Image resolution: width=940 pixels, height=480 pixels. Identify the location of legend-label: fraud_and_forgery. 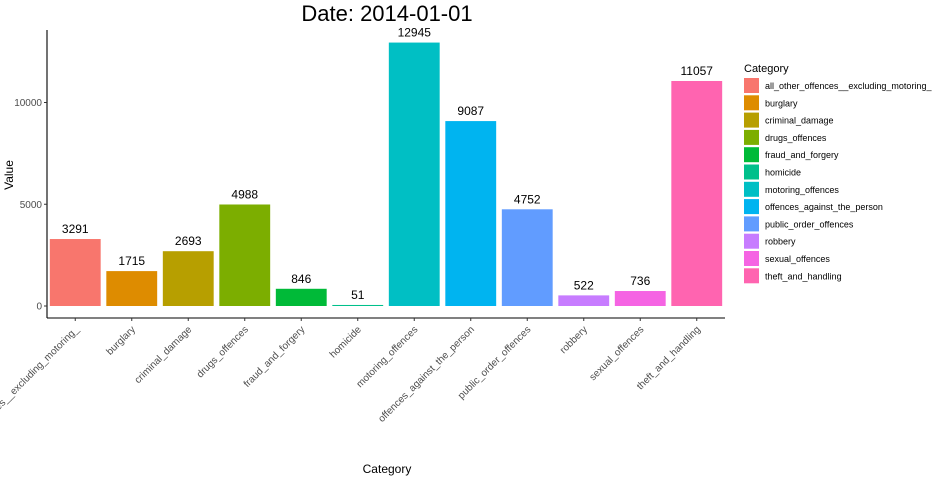
(802, 155).